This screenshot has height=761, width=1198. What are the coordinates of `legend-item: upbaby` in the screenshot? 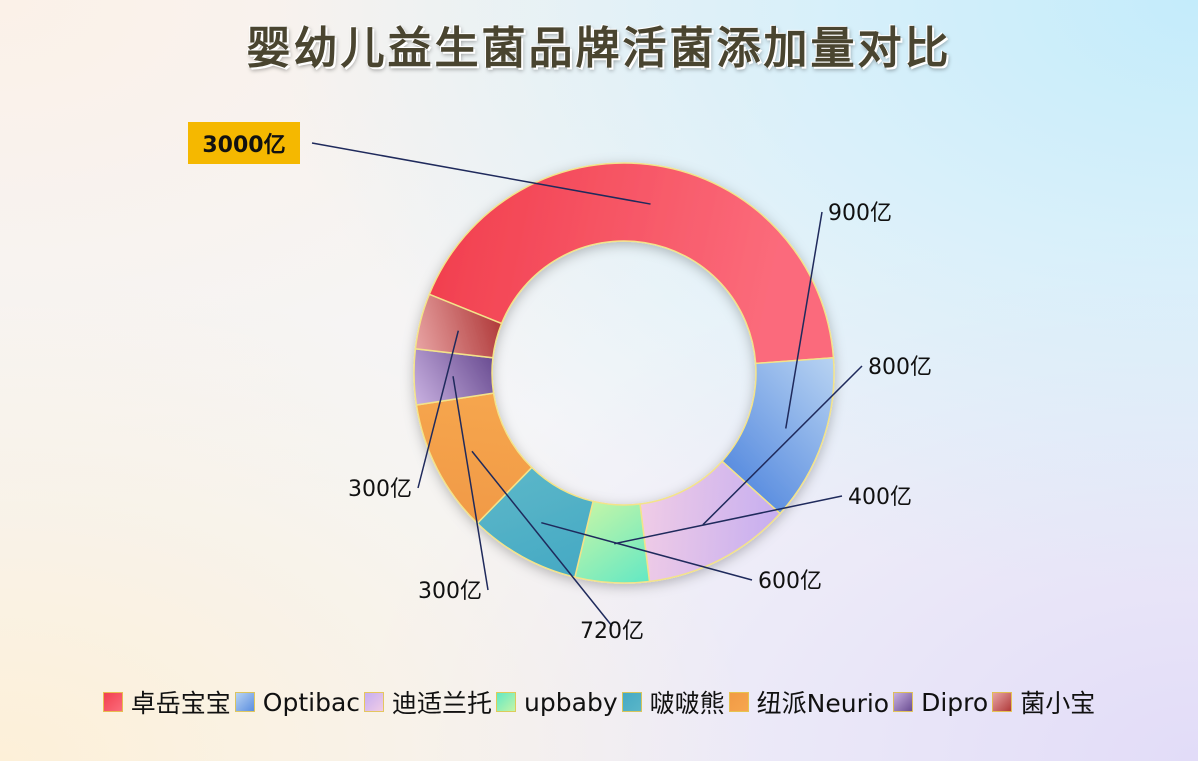 It's located at (557, 702).